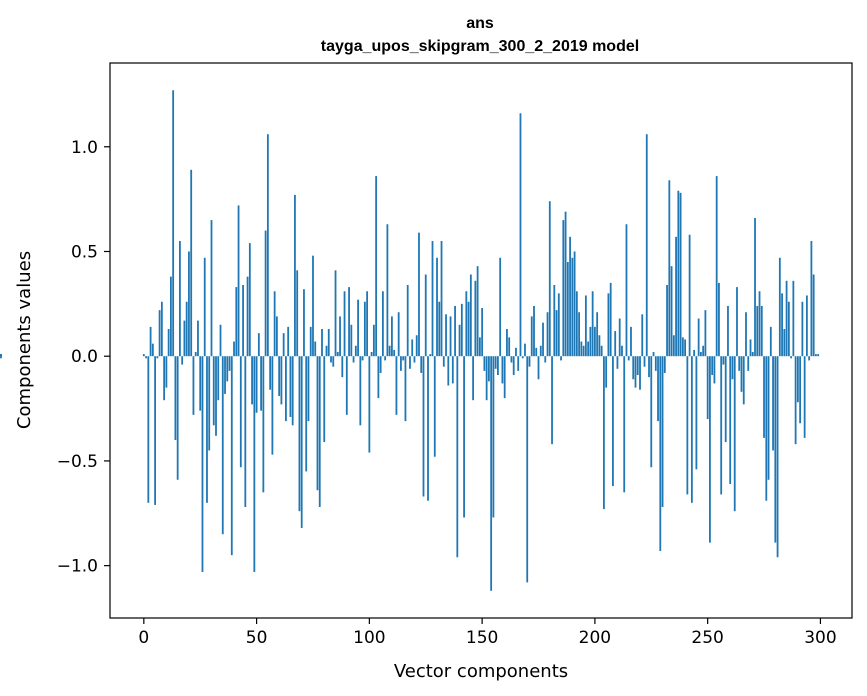 Image resolution: width=867 pixels, height=696 pixels. I want to click on x-axis-ticks: 0 50 100 150 200 250 300, so click(487, 633).